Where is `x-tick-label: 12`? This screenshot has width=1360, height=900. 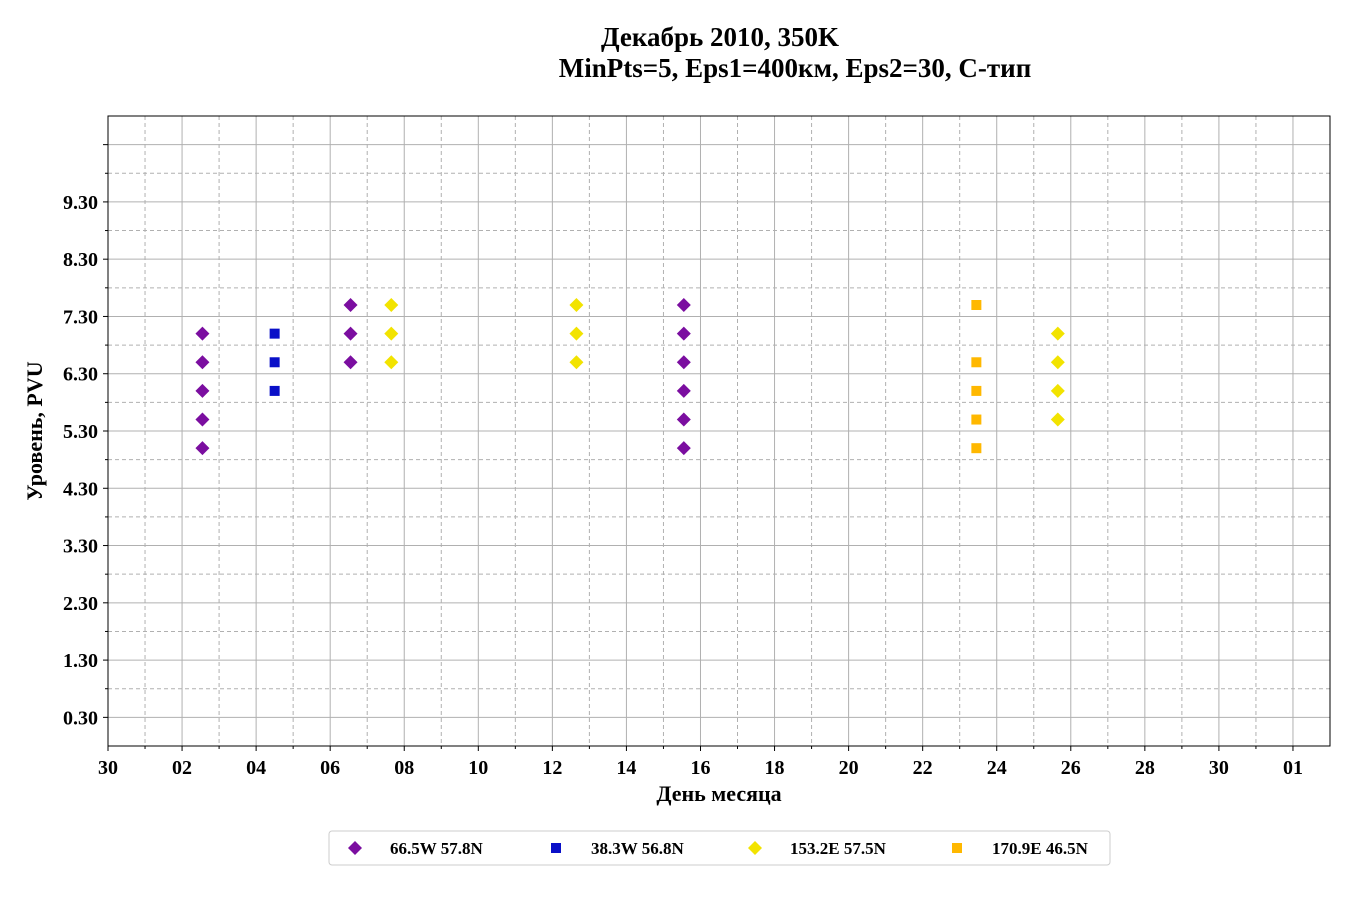
x-tick-label: 12 is located at coordinates (552, 768).